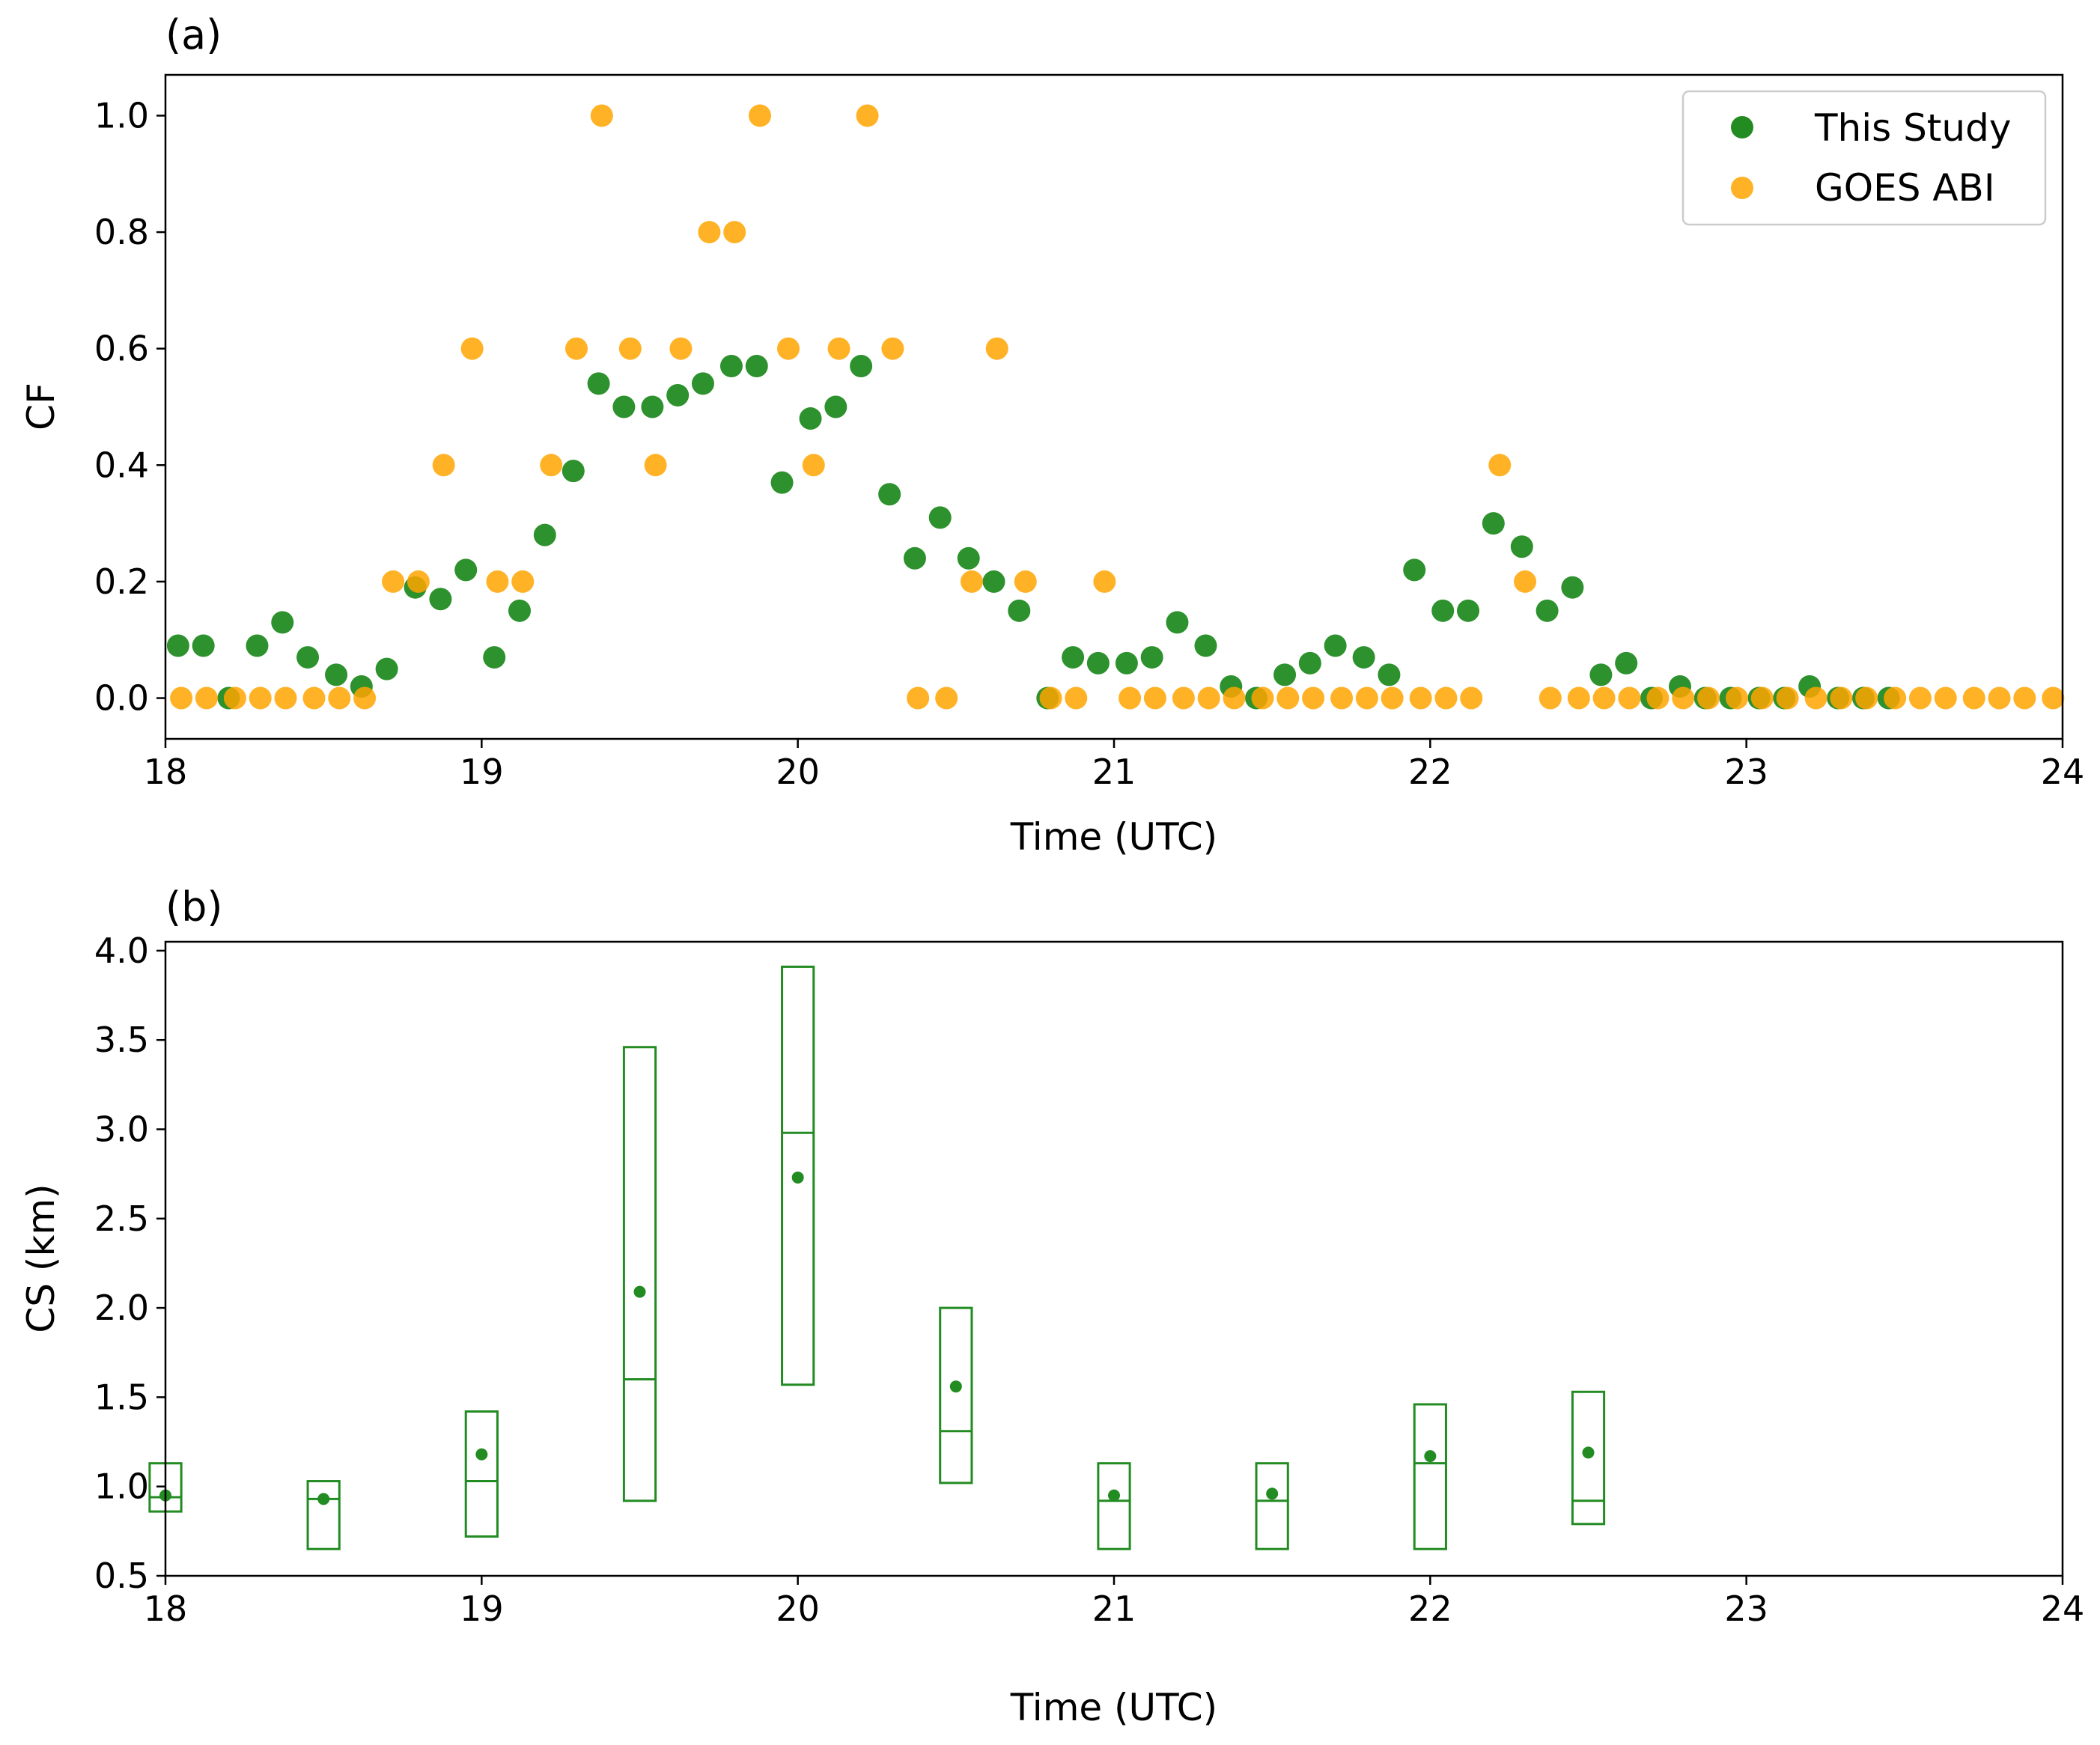  I want to click on panel-b-y-tick-label: 2.0, so click(121, 1308).